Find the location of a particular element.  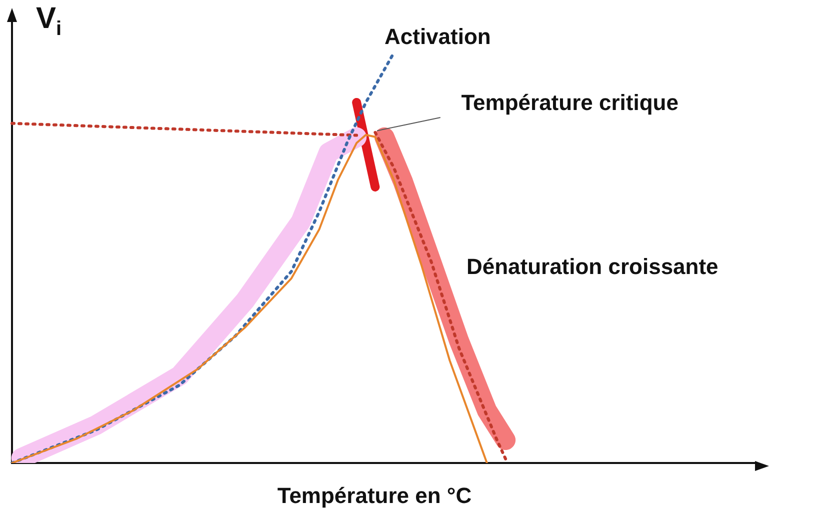

y-axis-title: V$_{i}$ is located at coordinates (49, 21).